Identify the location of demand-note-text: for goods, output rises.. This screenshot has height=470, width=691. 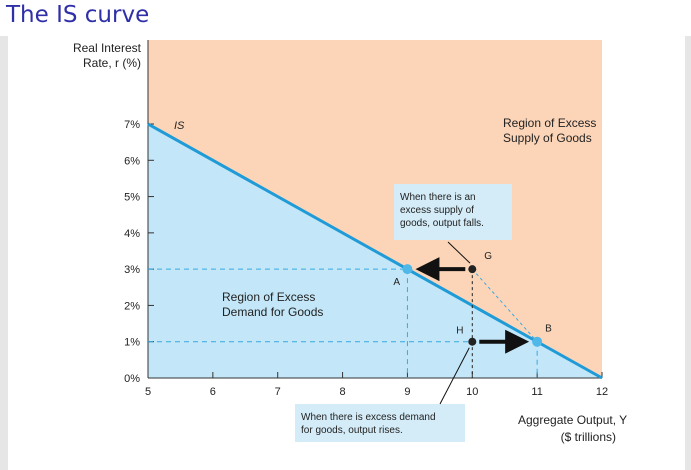
(352, 430).